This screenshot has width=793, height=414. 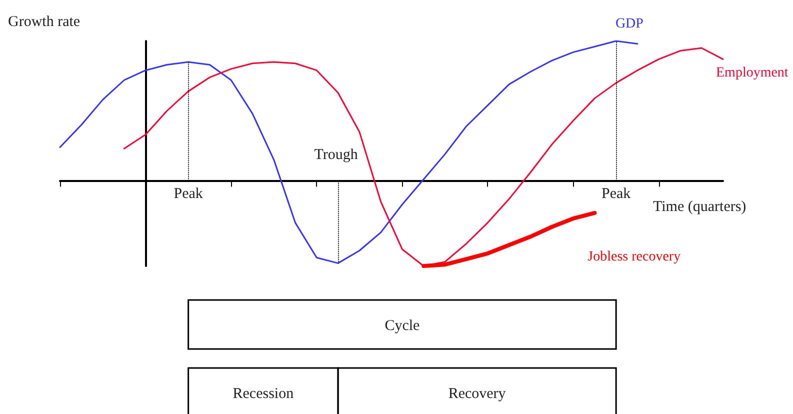 I want to click on text: Cycle, so click(x=402, y=326).